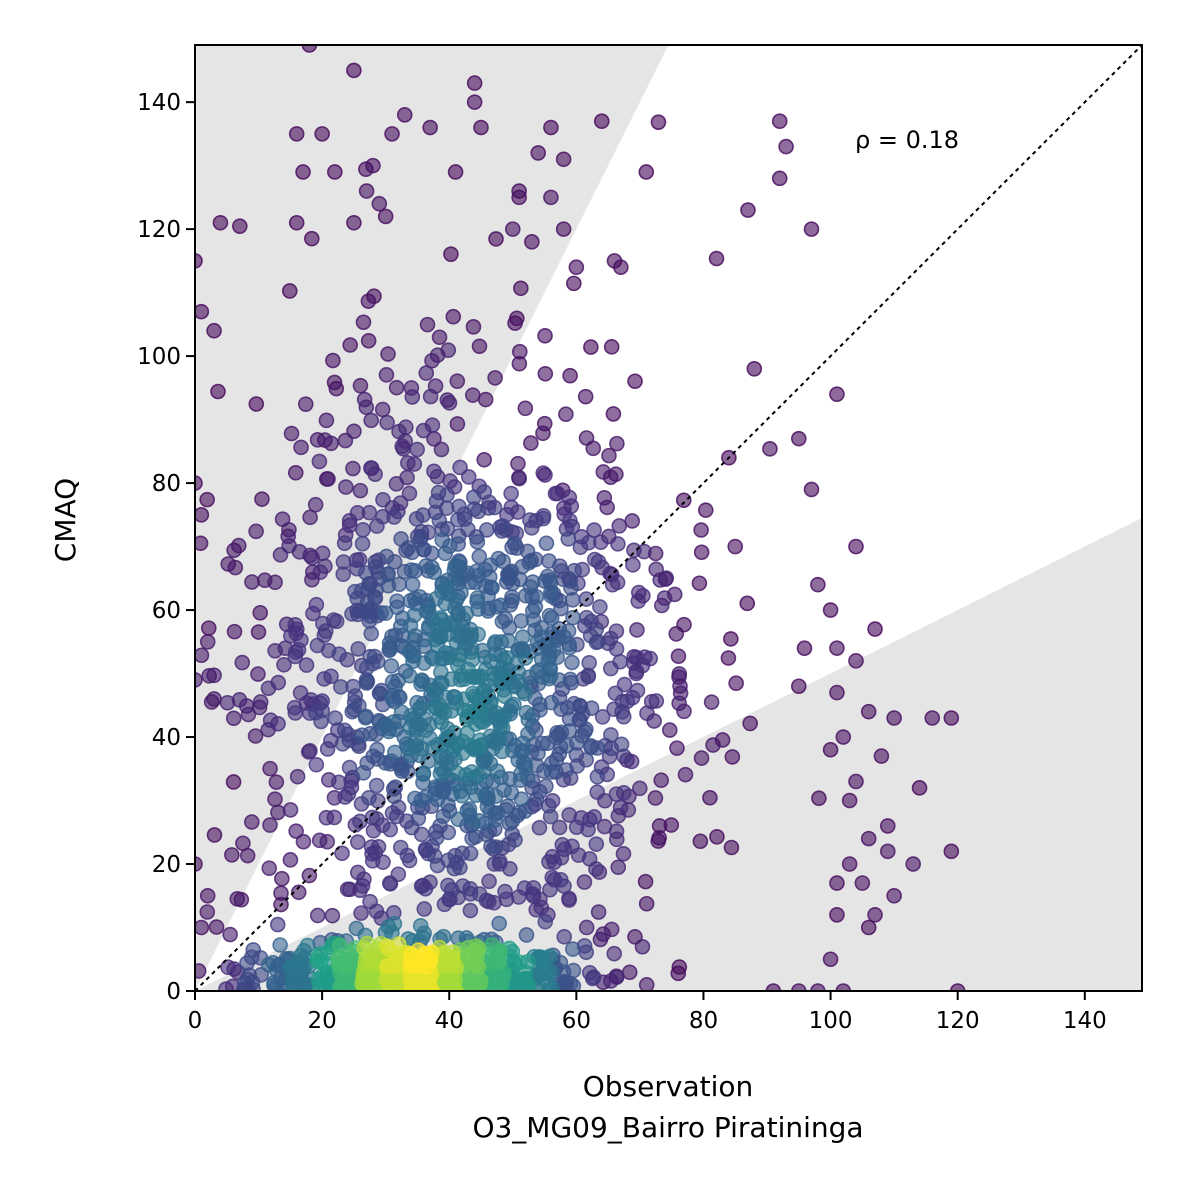 The height and width of the screenshot is (1200, 1200). I want to click on y-tick-label: 80, so click(166, 484).